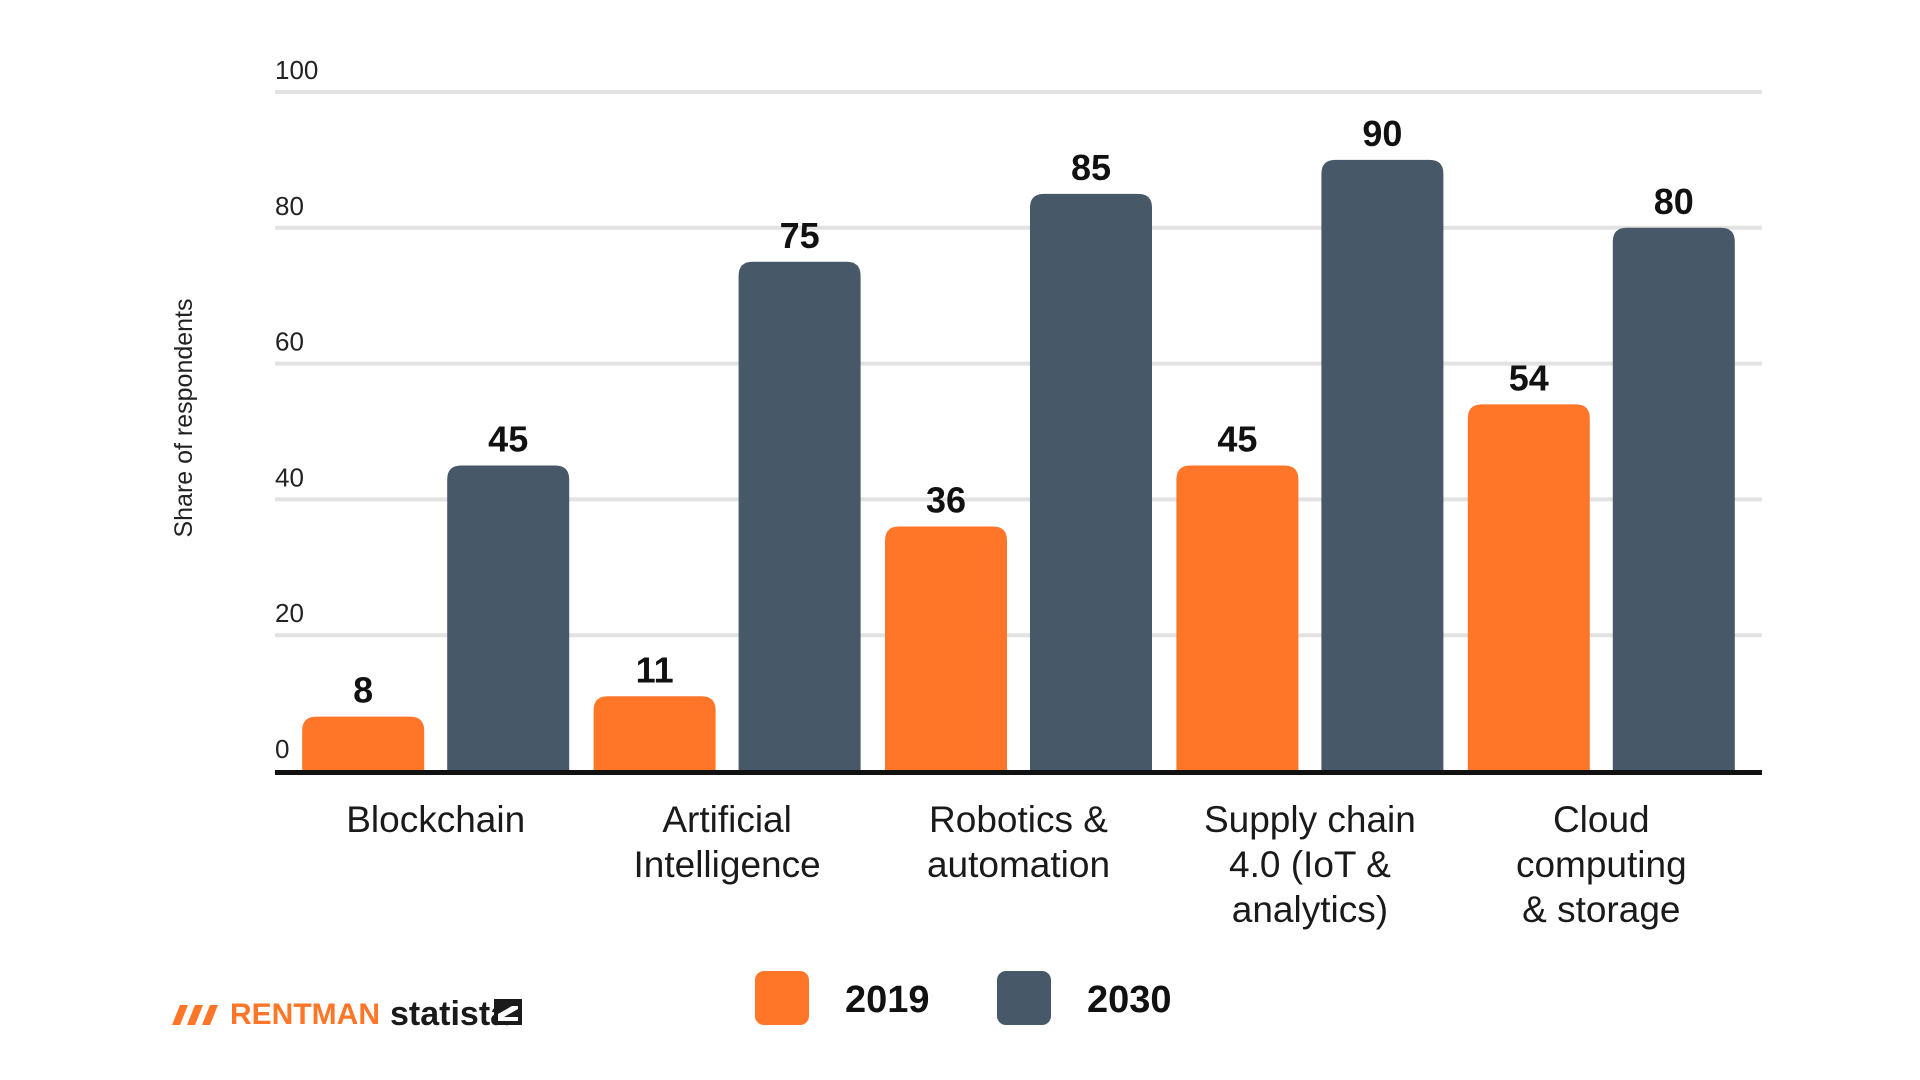 Image resolution: width=1920 pixels, height=1080 pixels. I want to click on rentman-mark-icon, so click(195, 1015).